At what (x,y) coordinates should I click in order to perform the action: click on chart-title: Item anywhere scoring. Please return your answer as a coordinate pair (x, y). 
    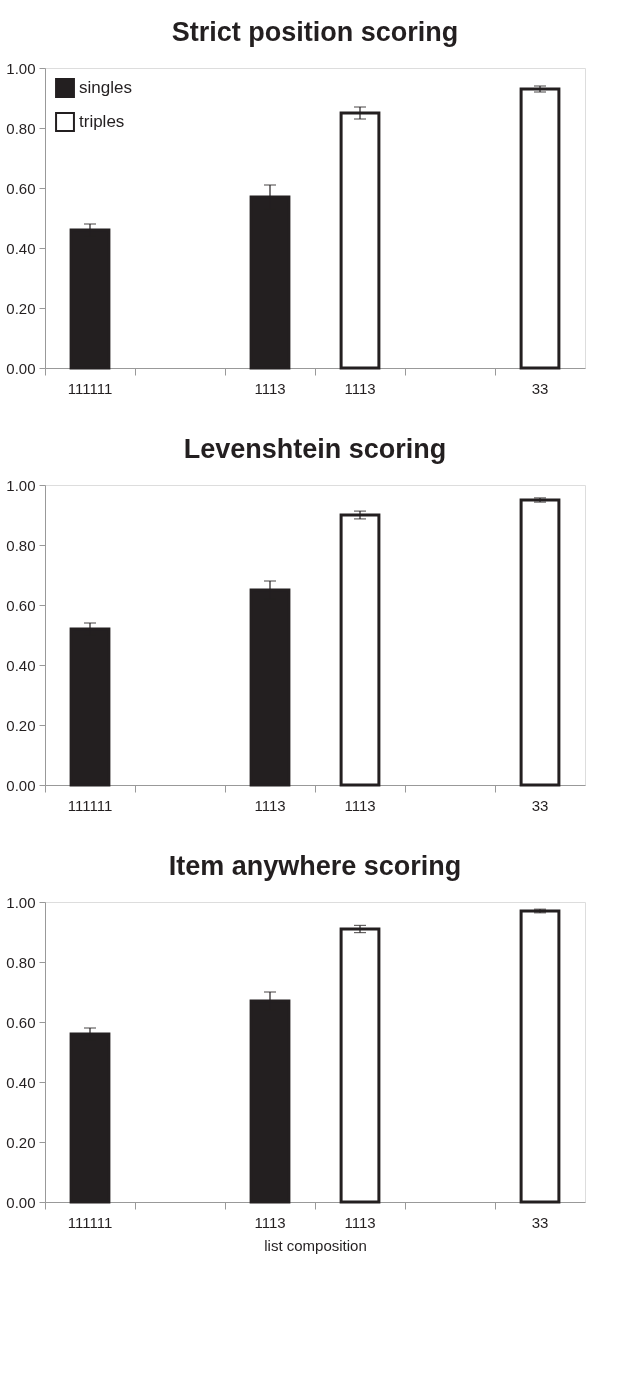
    Looking at the image, I should click on (315, 866).